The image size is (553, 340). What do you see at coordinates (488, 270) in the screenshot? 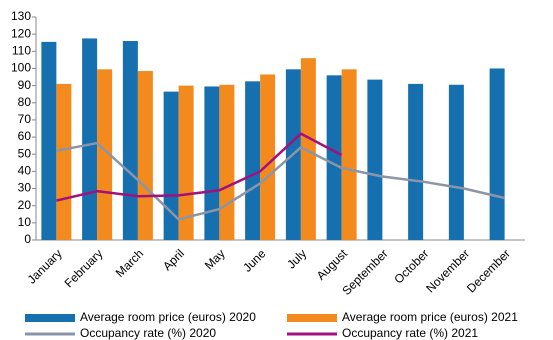
I see `x-tick-label: December` at bounding box center [488, 270].